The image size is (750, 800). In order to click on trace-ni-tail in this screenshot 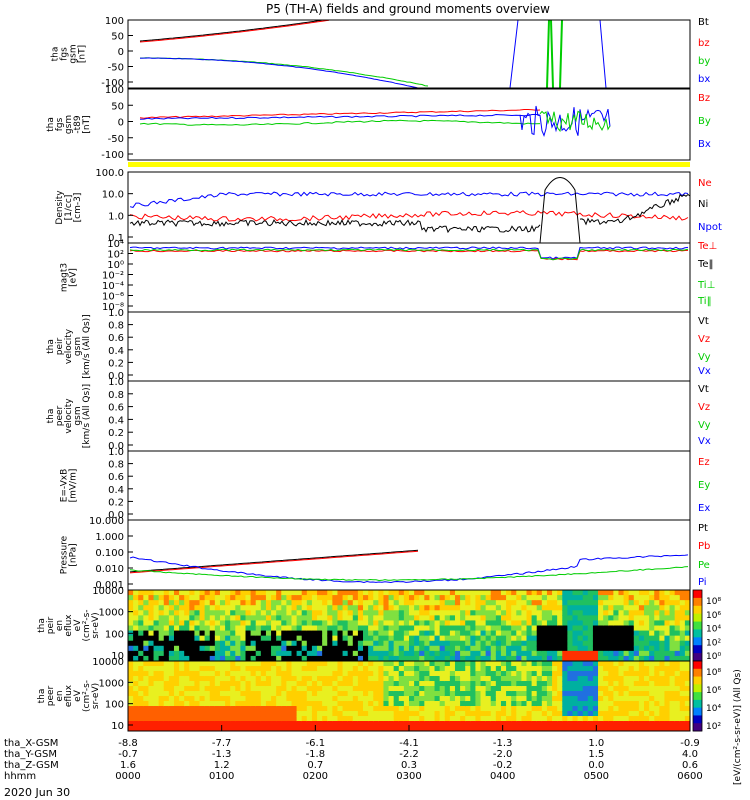, I will do `click(634, 209)`.